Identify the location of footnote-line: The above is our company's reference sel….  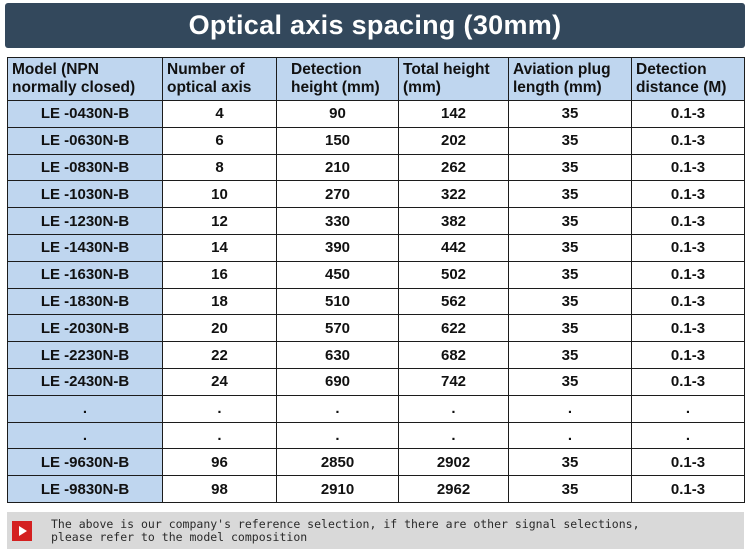
(345, 523).